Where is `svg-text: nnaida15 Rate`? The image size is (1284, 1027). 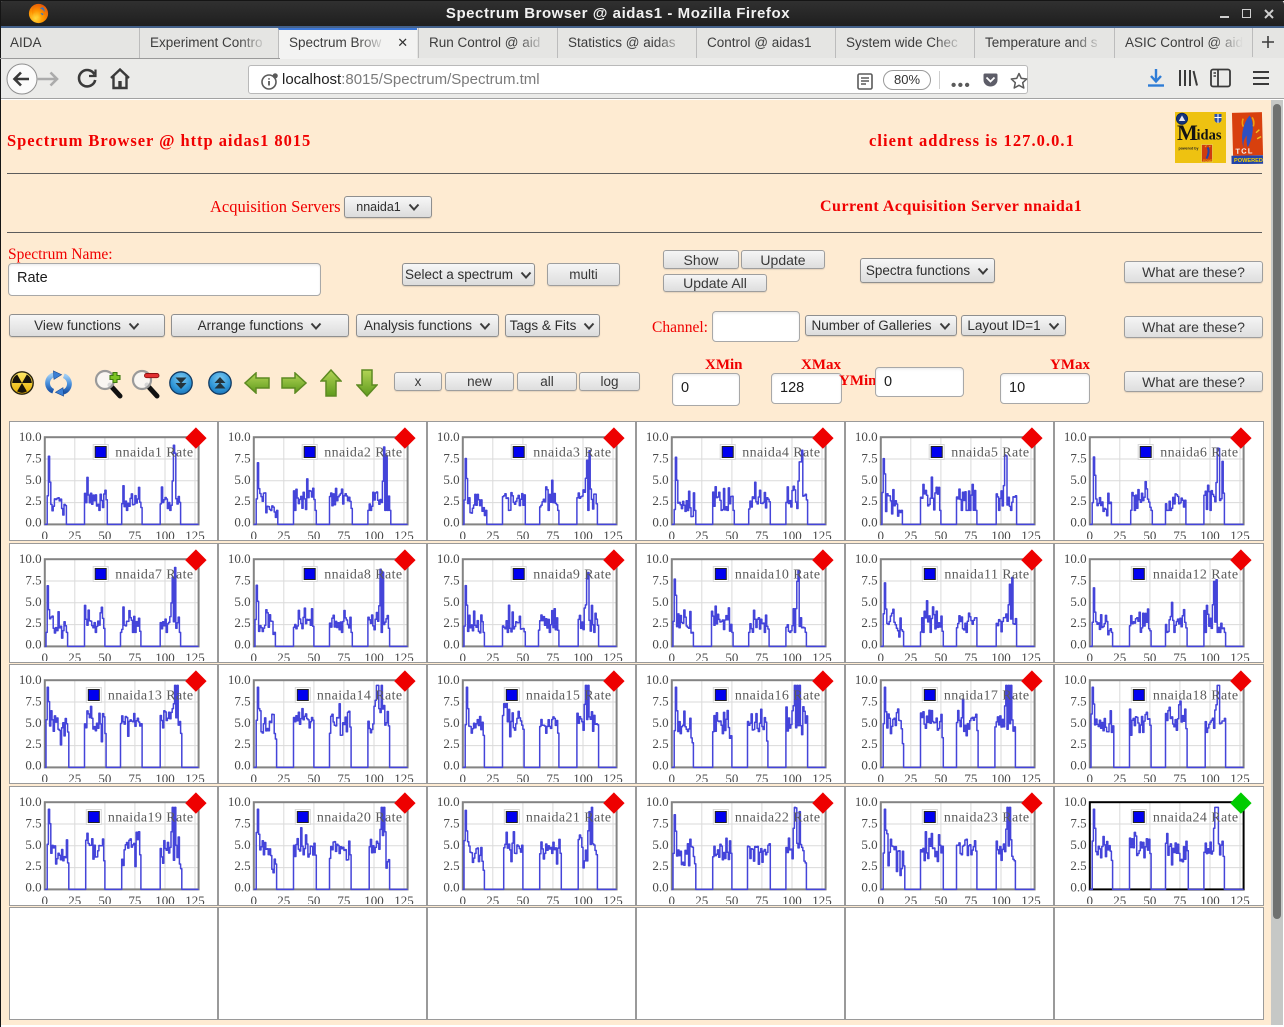 svg-text: nnaida15 Rate is located at coordinates (569, 696).